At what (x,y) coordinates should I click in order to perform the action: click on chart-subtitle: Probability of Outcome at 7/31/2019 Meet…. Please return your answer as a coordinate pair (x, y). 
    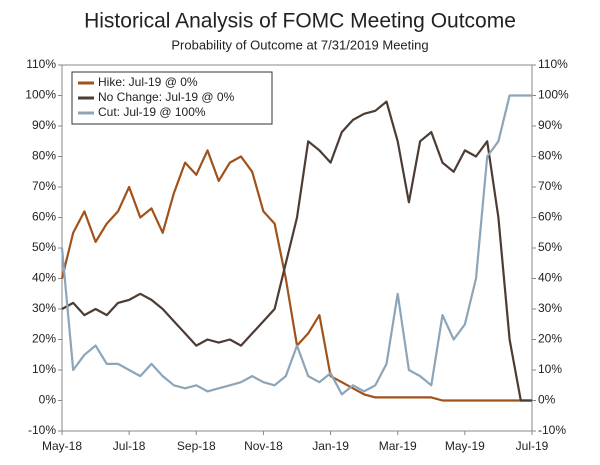
    Looking at the image, I should click on (299, 44).